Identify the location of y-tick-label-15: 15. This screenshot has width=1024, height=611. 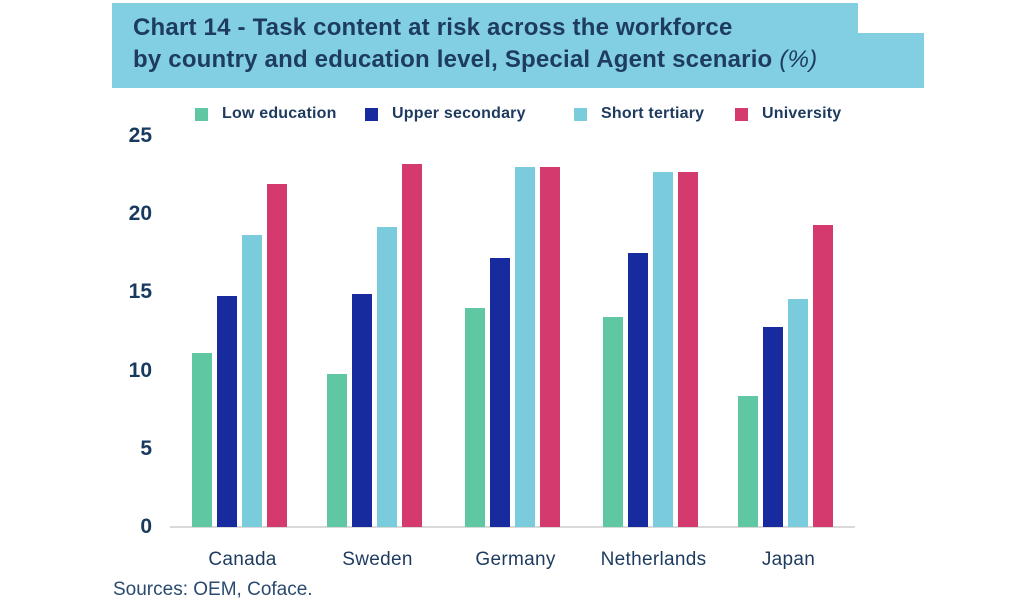
(140, 292).